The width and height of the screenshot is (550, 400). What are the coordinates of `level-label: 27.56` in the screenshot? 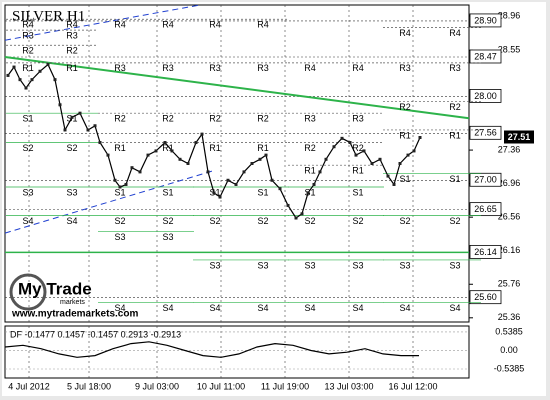 It's located at (485, 133).